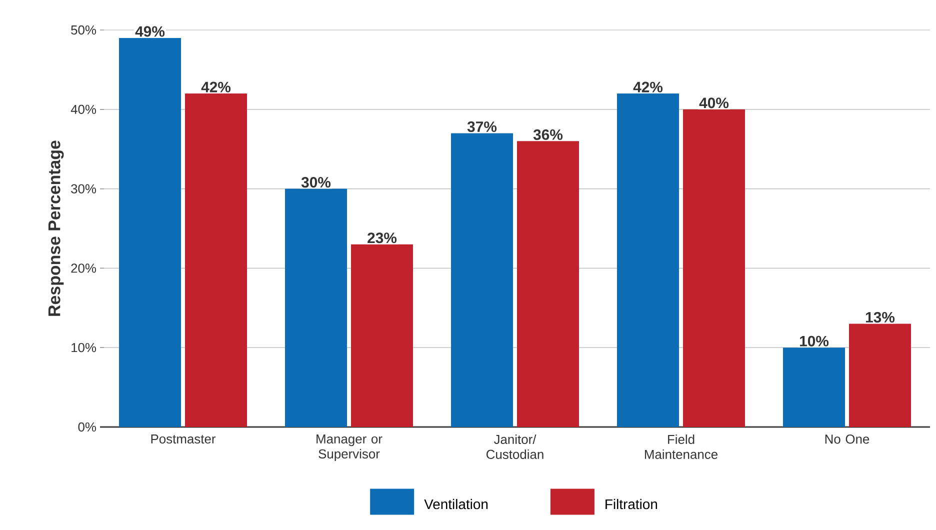  What do you see at coordinates (456, 504) in the screenshot?
I see `legend-label: Ventilation` at bounding box center [456, 504].